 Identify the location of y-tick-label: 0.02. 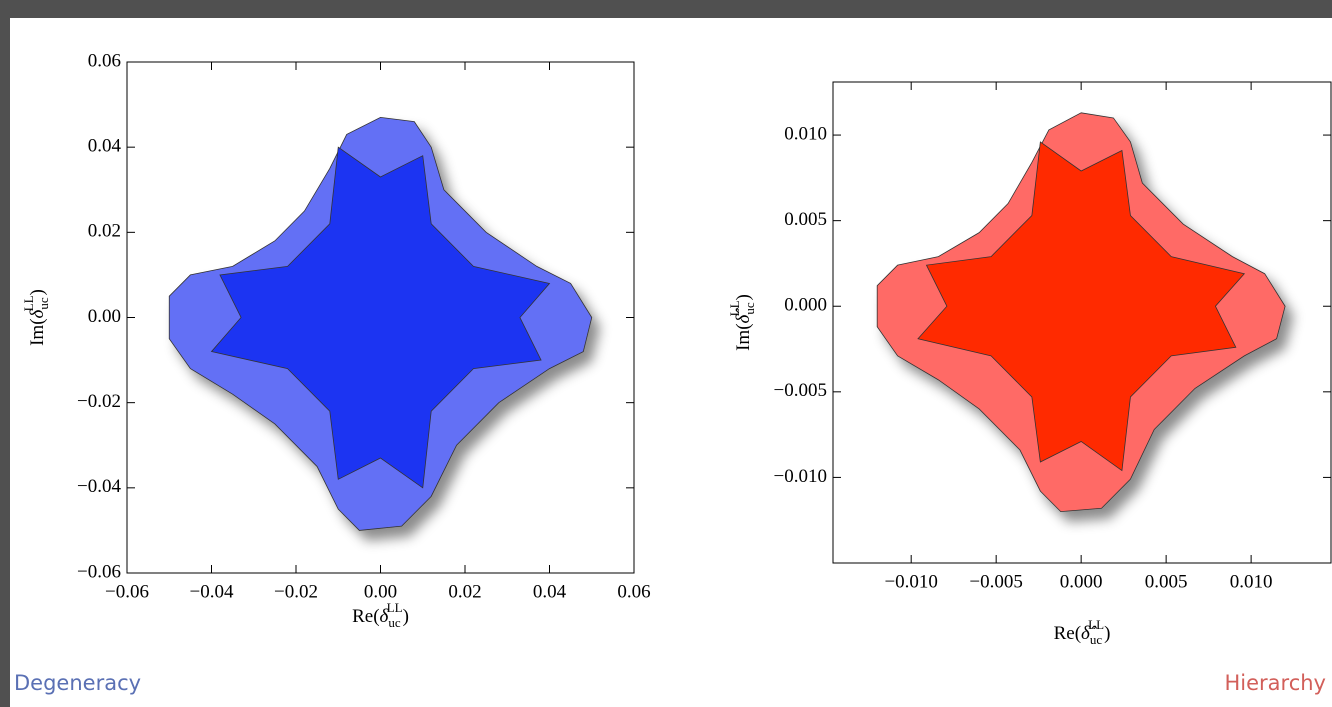
(104, 231).